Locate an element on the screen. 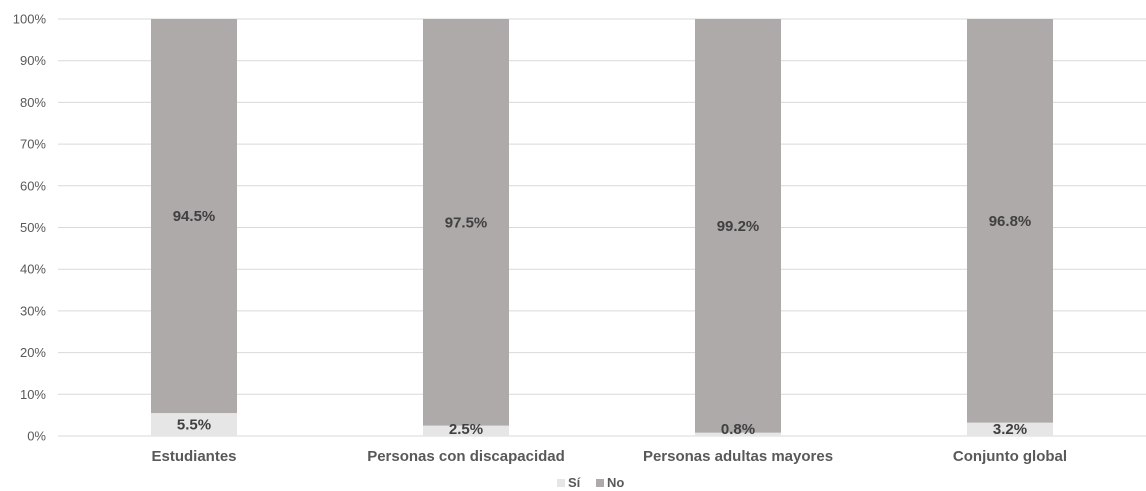  y-tick-label: 20% is located at coordinates (33, 352).